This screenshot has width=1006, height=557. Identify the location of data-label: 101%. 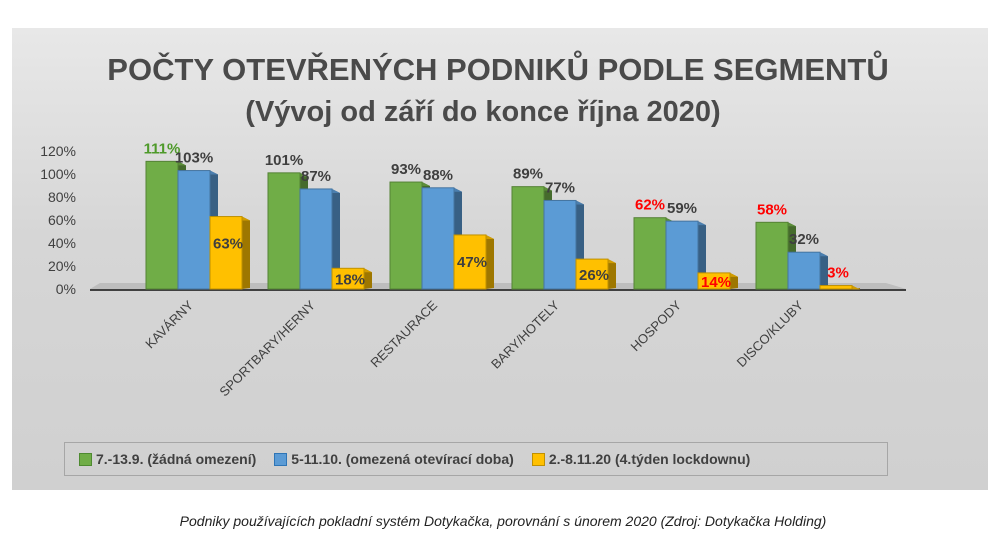
(284, 160).